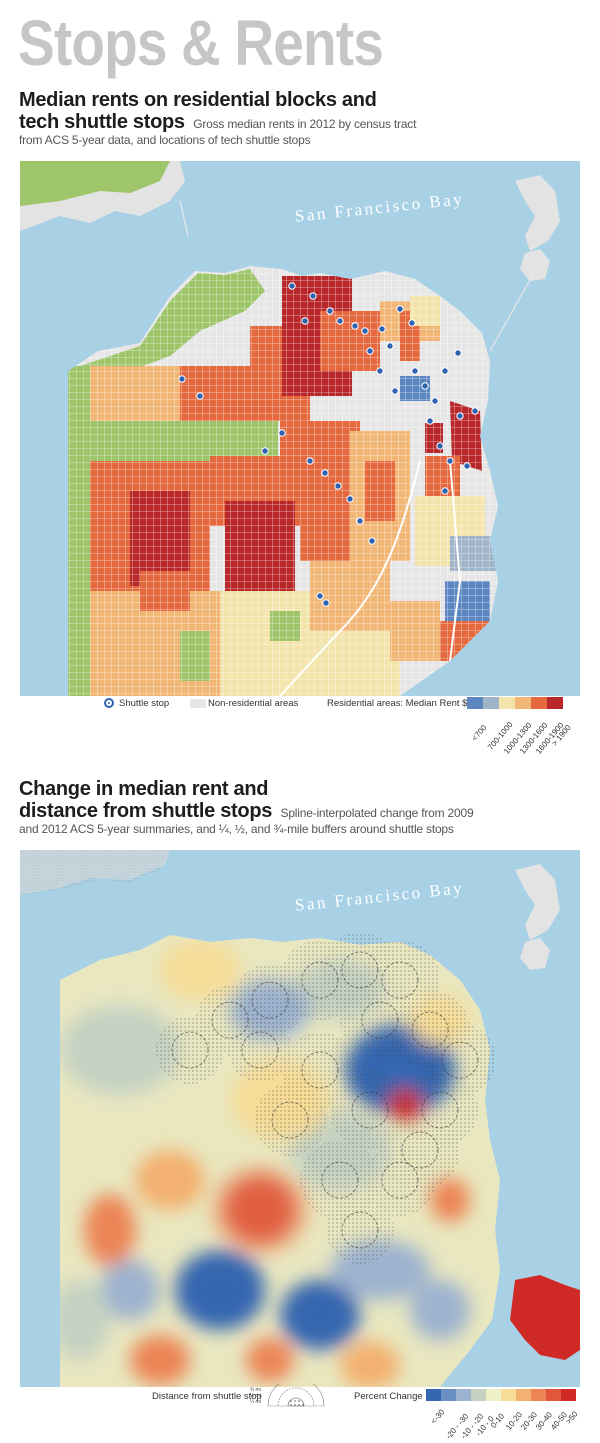 The width and height of the screenshot is (600, 1443). Describe the element at coordinates (102, 122) in the screenshot. I see `section1-title-line2: tech shuttle stops` at that location.